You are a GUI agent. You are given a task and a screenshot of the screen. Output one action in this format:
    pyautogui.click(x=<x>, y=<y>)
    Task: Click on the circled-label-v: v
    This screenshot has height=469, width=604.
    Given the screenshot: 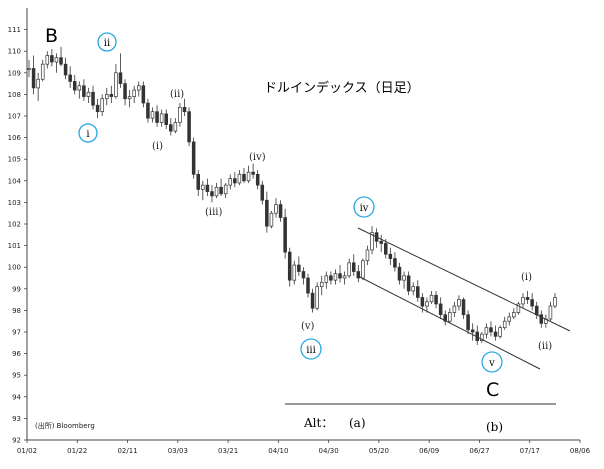 What is the action you would take?
    pyautogui.click(x=492, y=362)
    